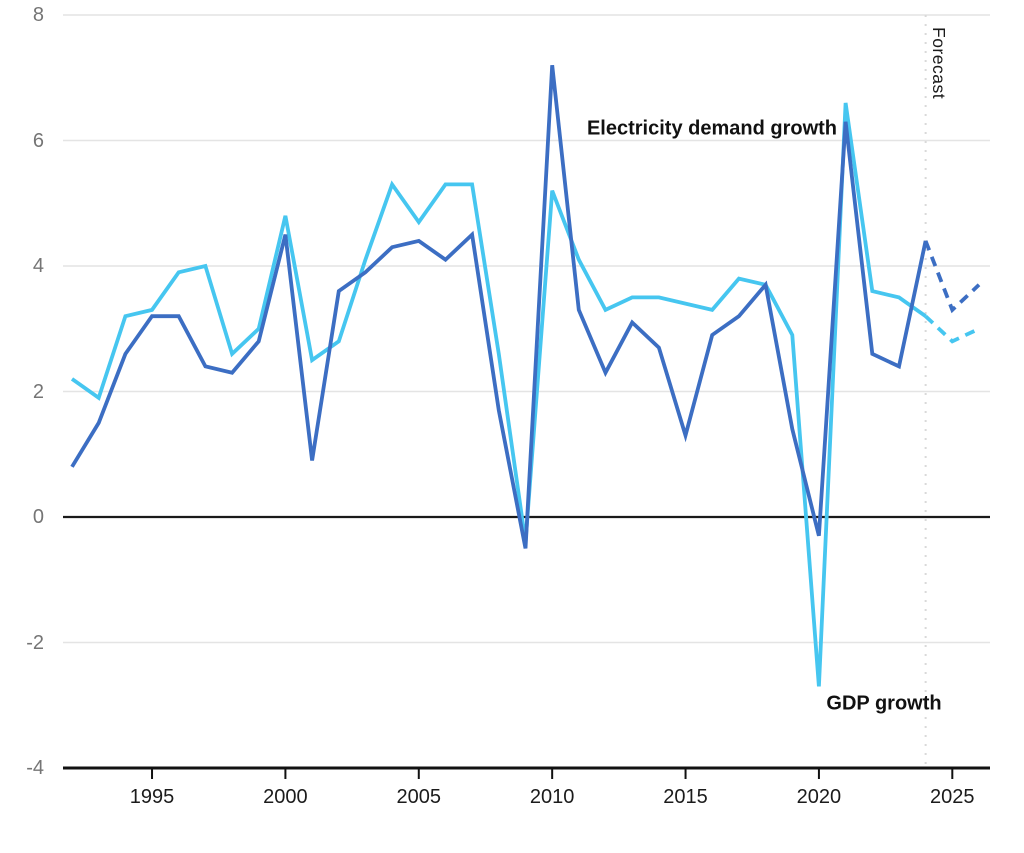 This screenshot has width=1024, height=853. I want to click on x-tick-label: 2025, so click(952, 797).